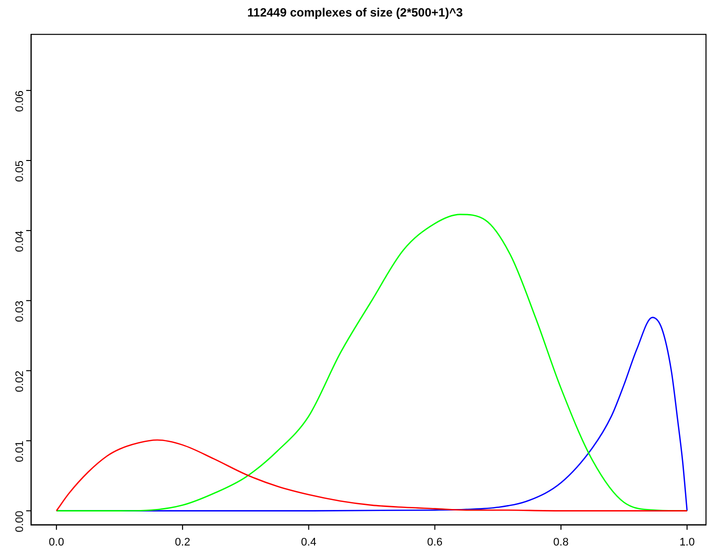  Describe the element at coordinates (20, 241) in the screenshot. I see `y-tick-label: 0.04` at that location.